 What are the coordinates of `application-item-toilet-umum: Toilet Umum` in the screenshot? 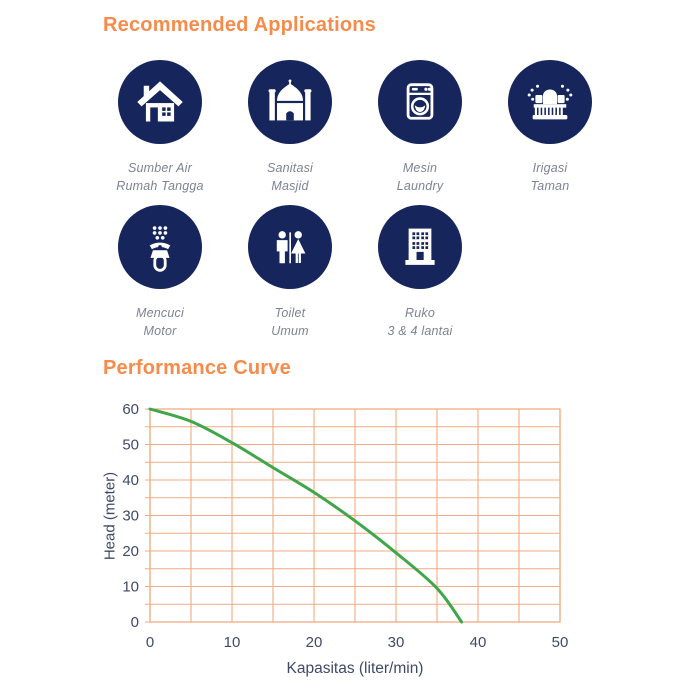 It's located at (290, 273).